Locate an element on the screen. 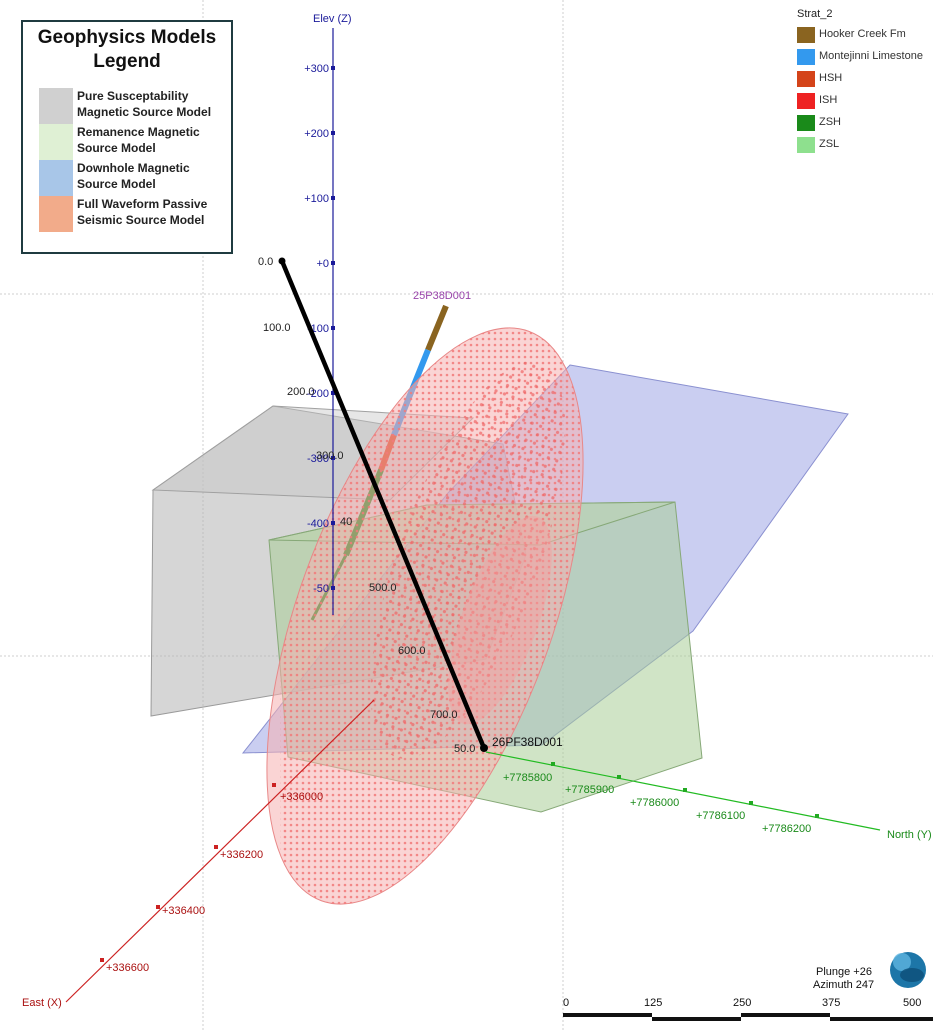 The height and width of the screenshot is (1032, 933). x-tick-label: +336000 is located at coordinates (301, 797).